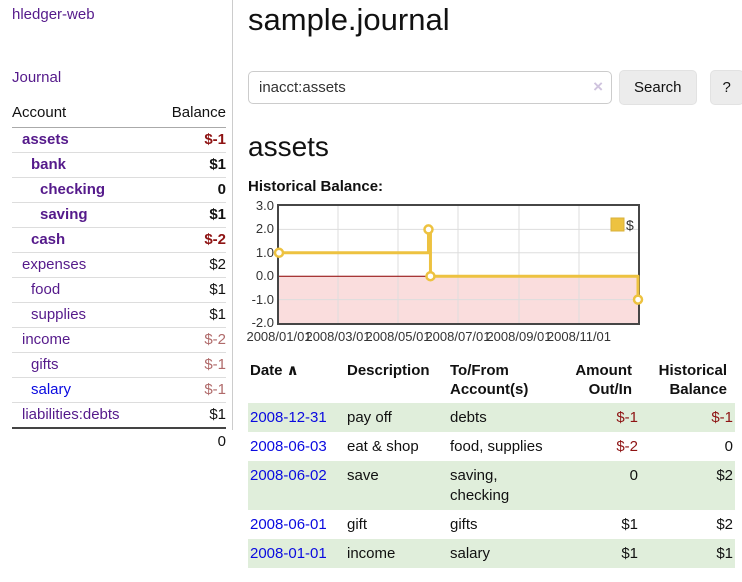 Image resolution: width=742 pixels, height=582 pixels. Describe the element at coordinates (630, 225) in the screenshot. I see `legend-label: $` at that location.